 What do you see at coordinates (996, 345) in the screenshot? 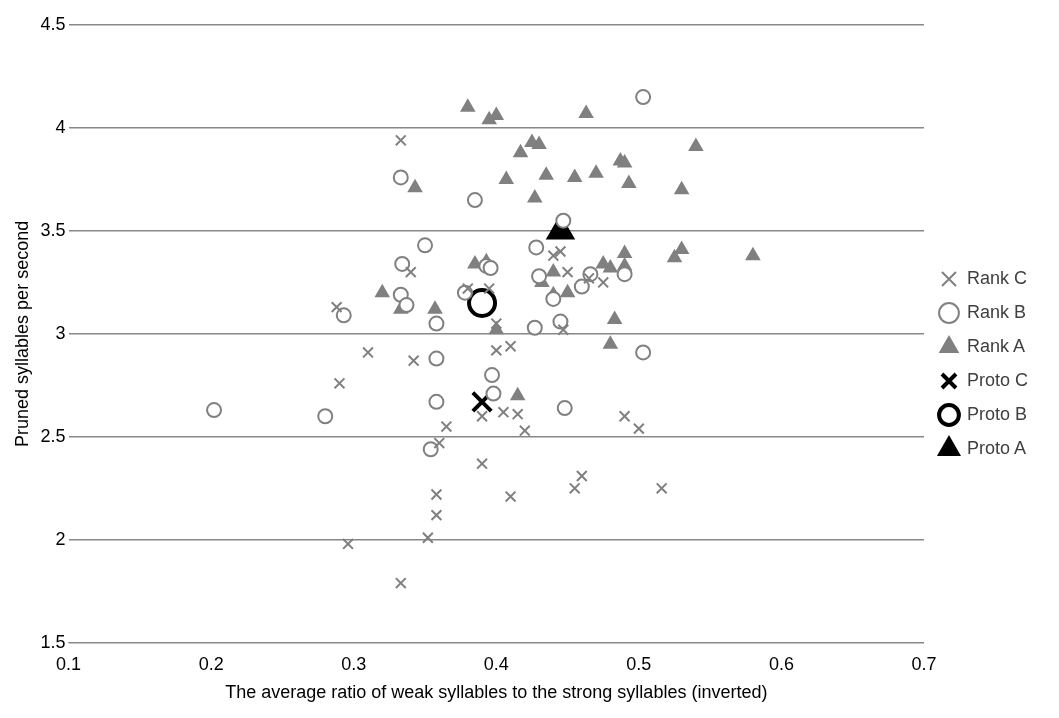
I see `legend-label: Rank A` at bounding box center [996, 345].